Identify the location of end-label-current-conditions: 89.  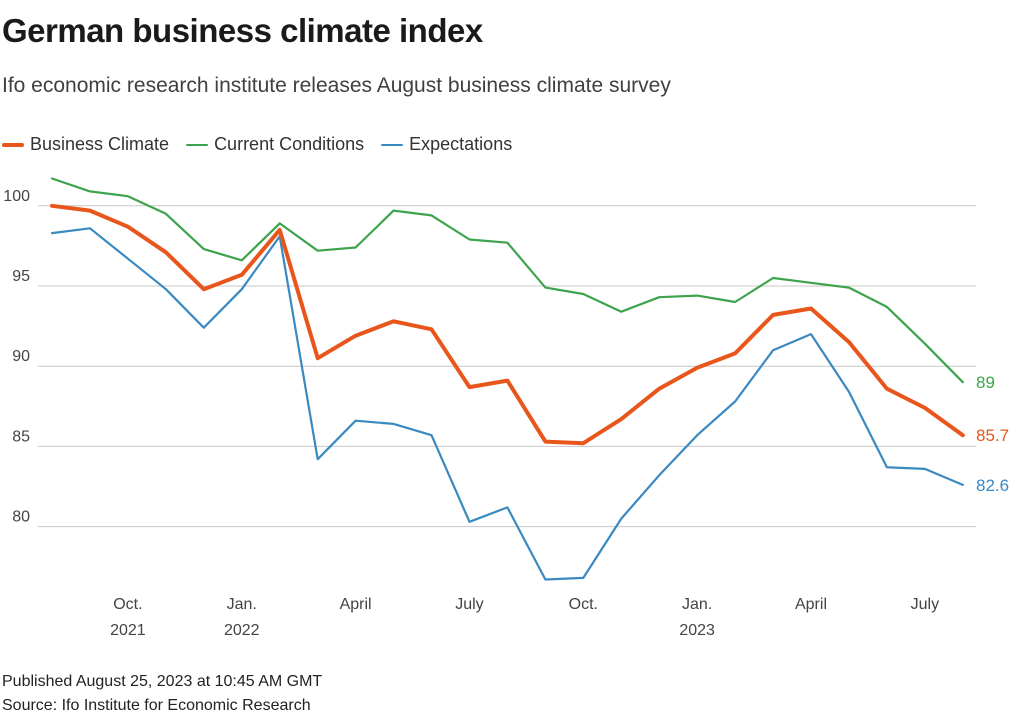
(985, 382).